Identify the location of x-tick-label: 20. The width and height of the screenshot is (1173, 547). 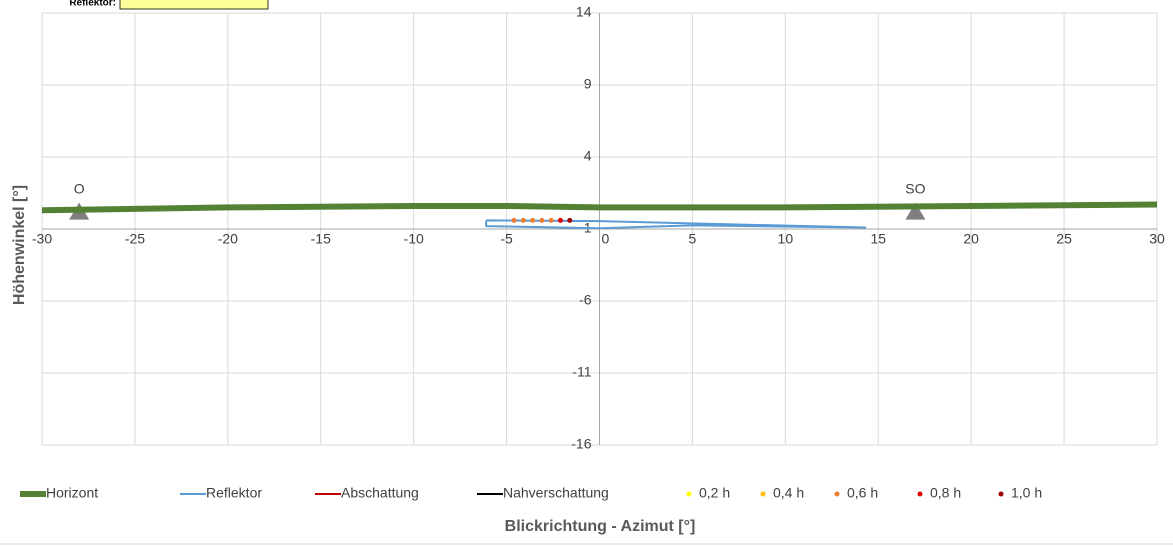
(971, 239).